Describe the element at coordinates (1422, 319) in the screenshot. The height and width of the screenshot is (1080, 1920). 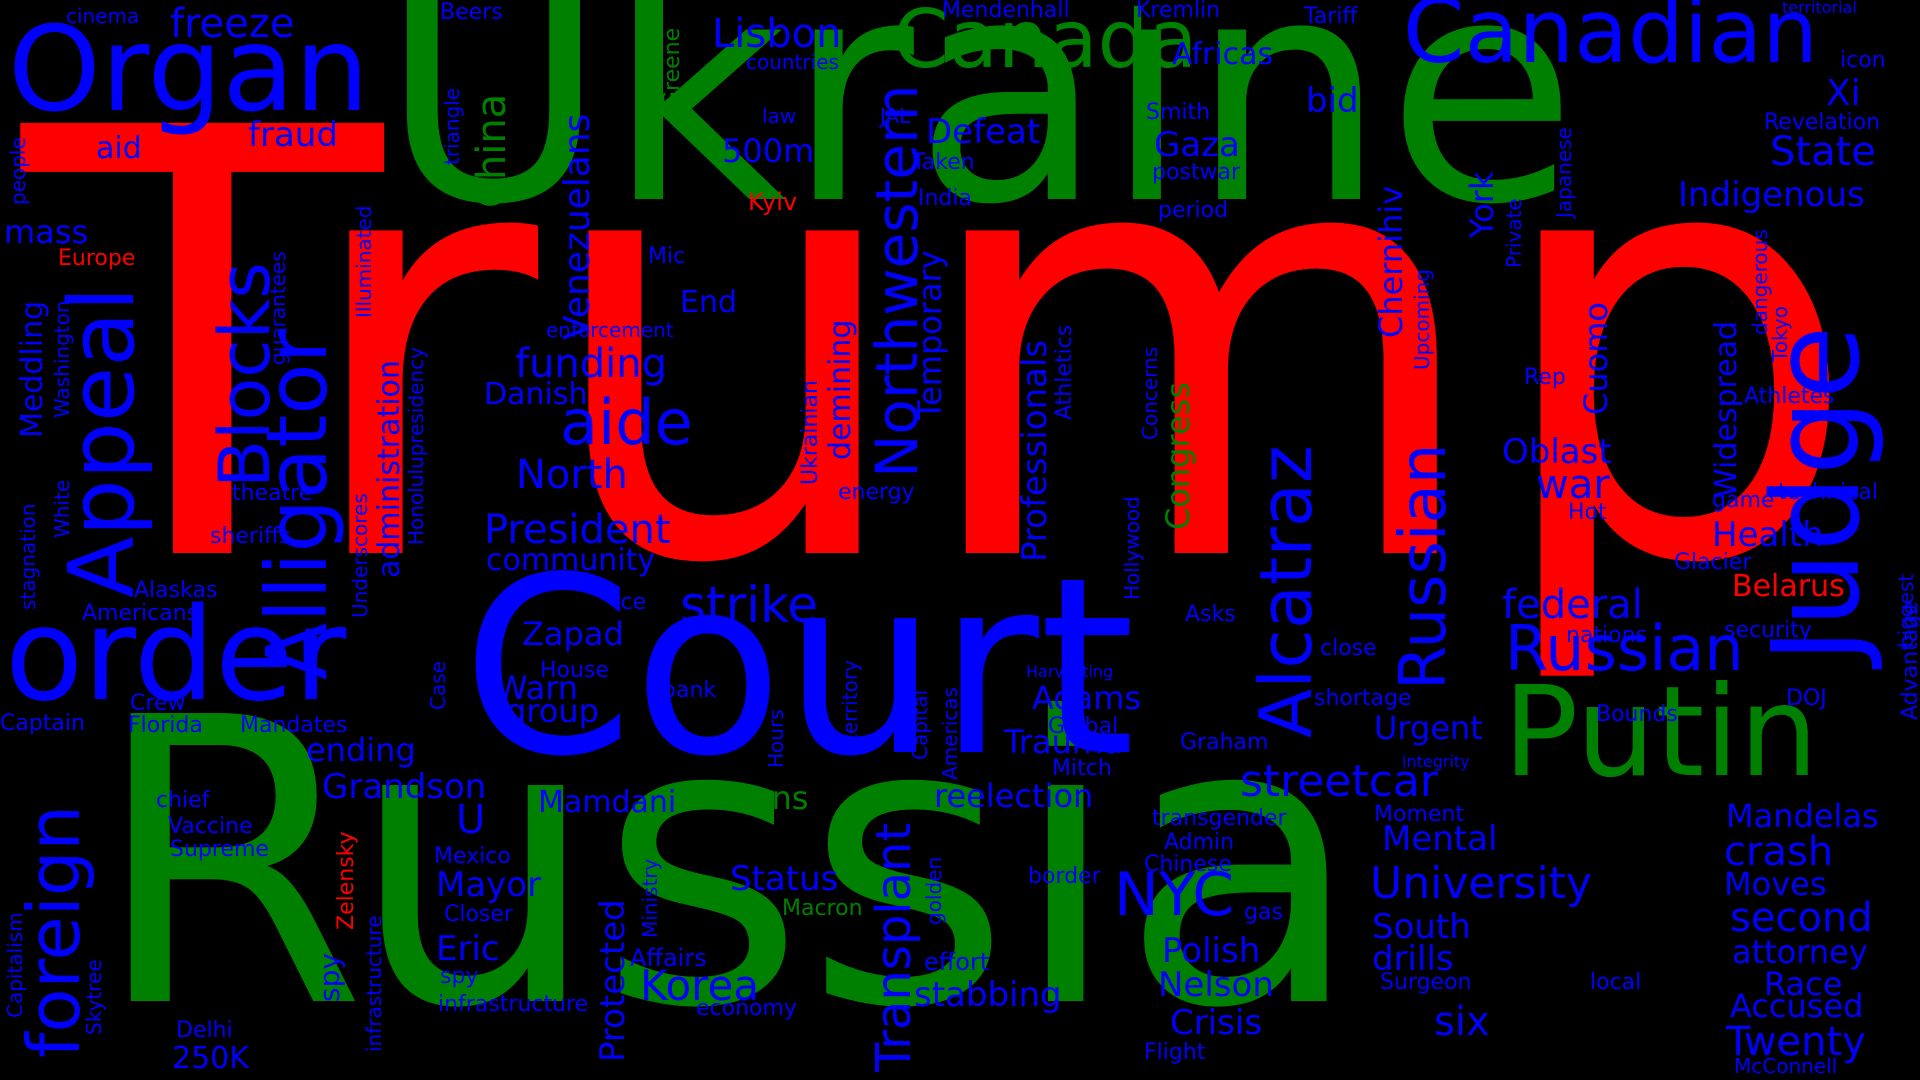
I see `word-biggest: Upcoming` at that location.